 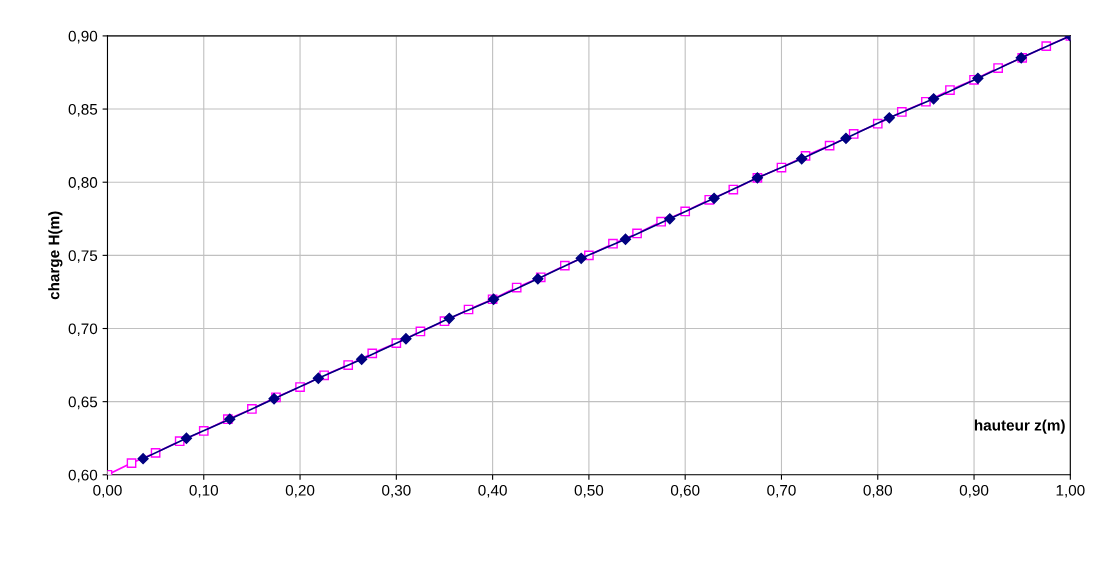 I want to click on x-tick-label: 0,30, so click(x=396, y=491).